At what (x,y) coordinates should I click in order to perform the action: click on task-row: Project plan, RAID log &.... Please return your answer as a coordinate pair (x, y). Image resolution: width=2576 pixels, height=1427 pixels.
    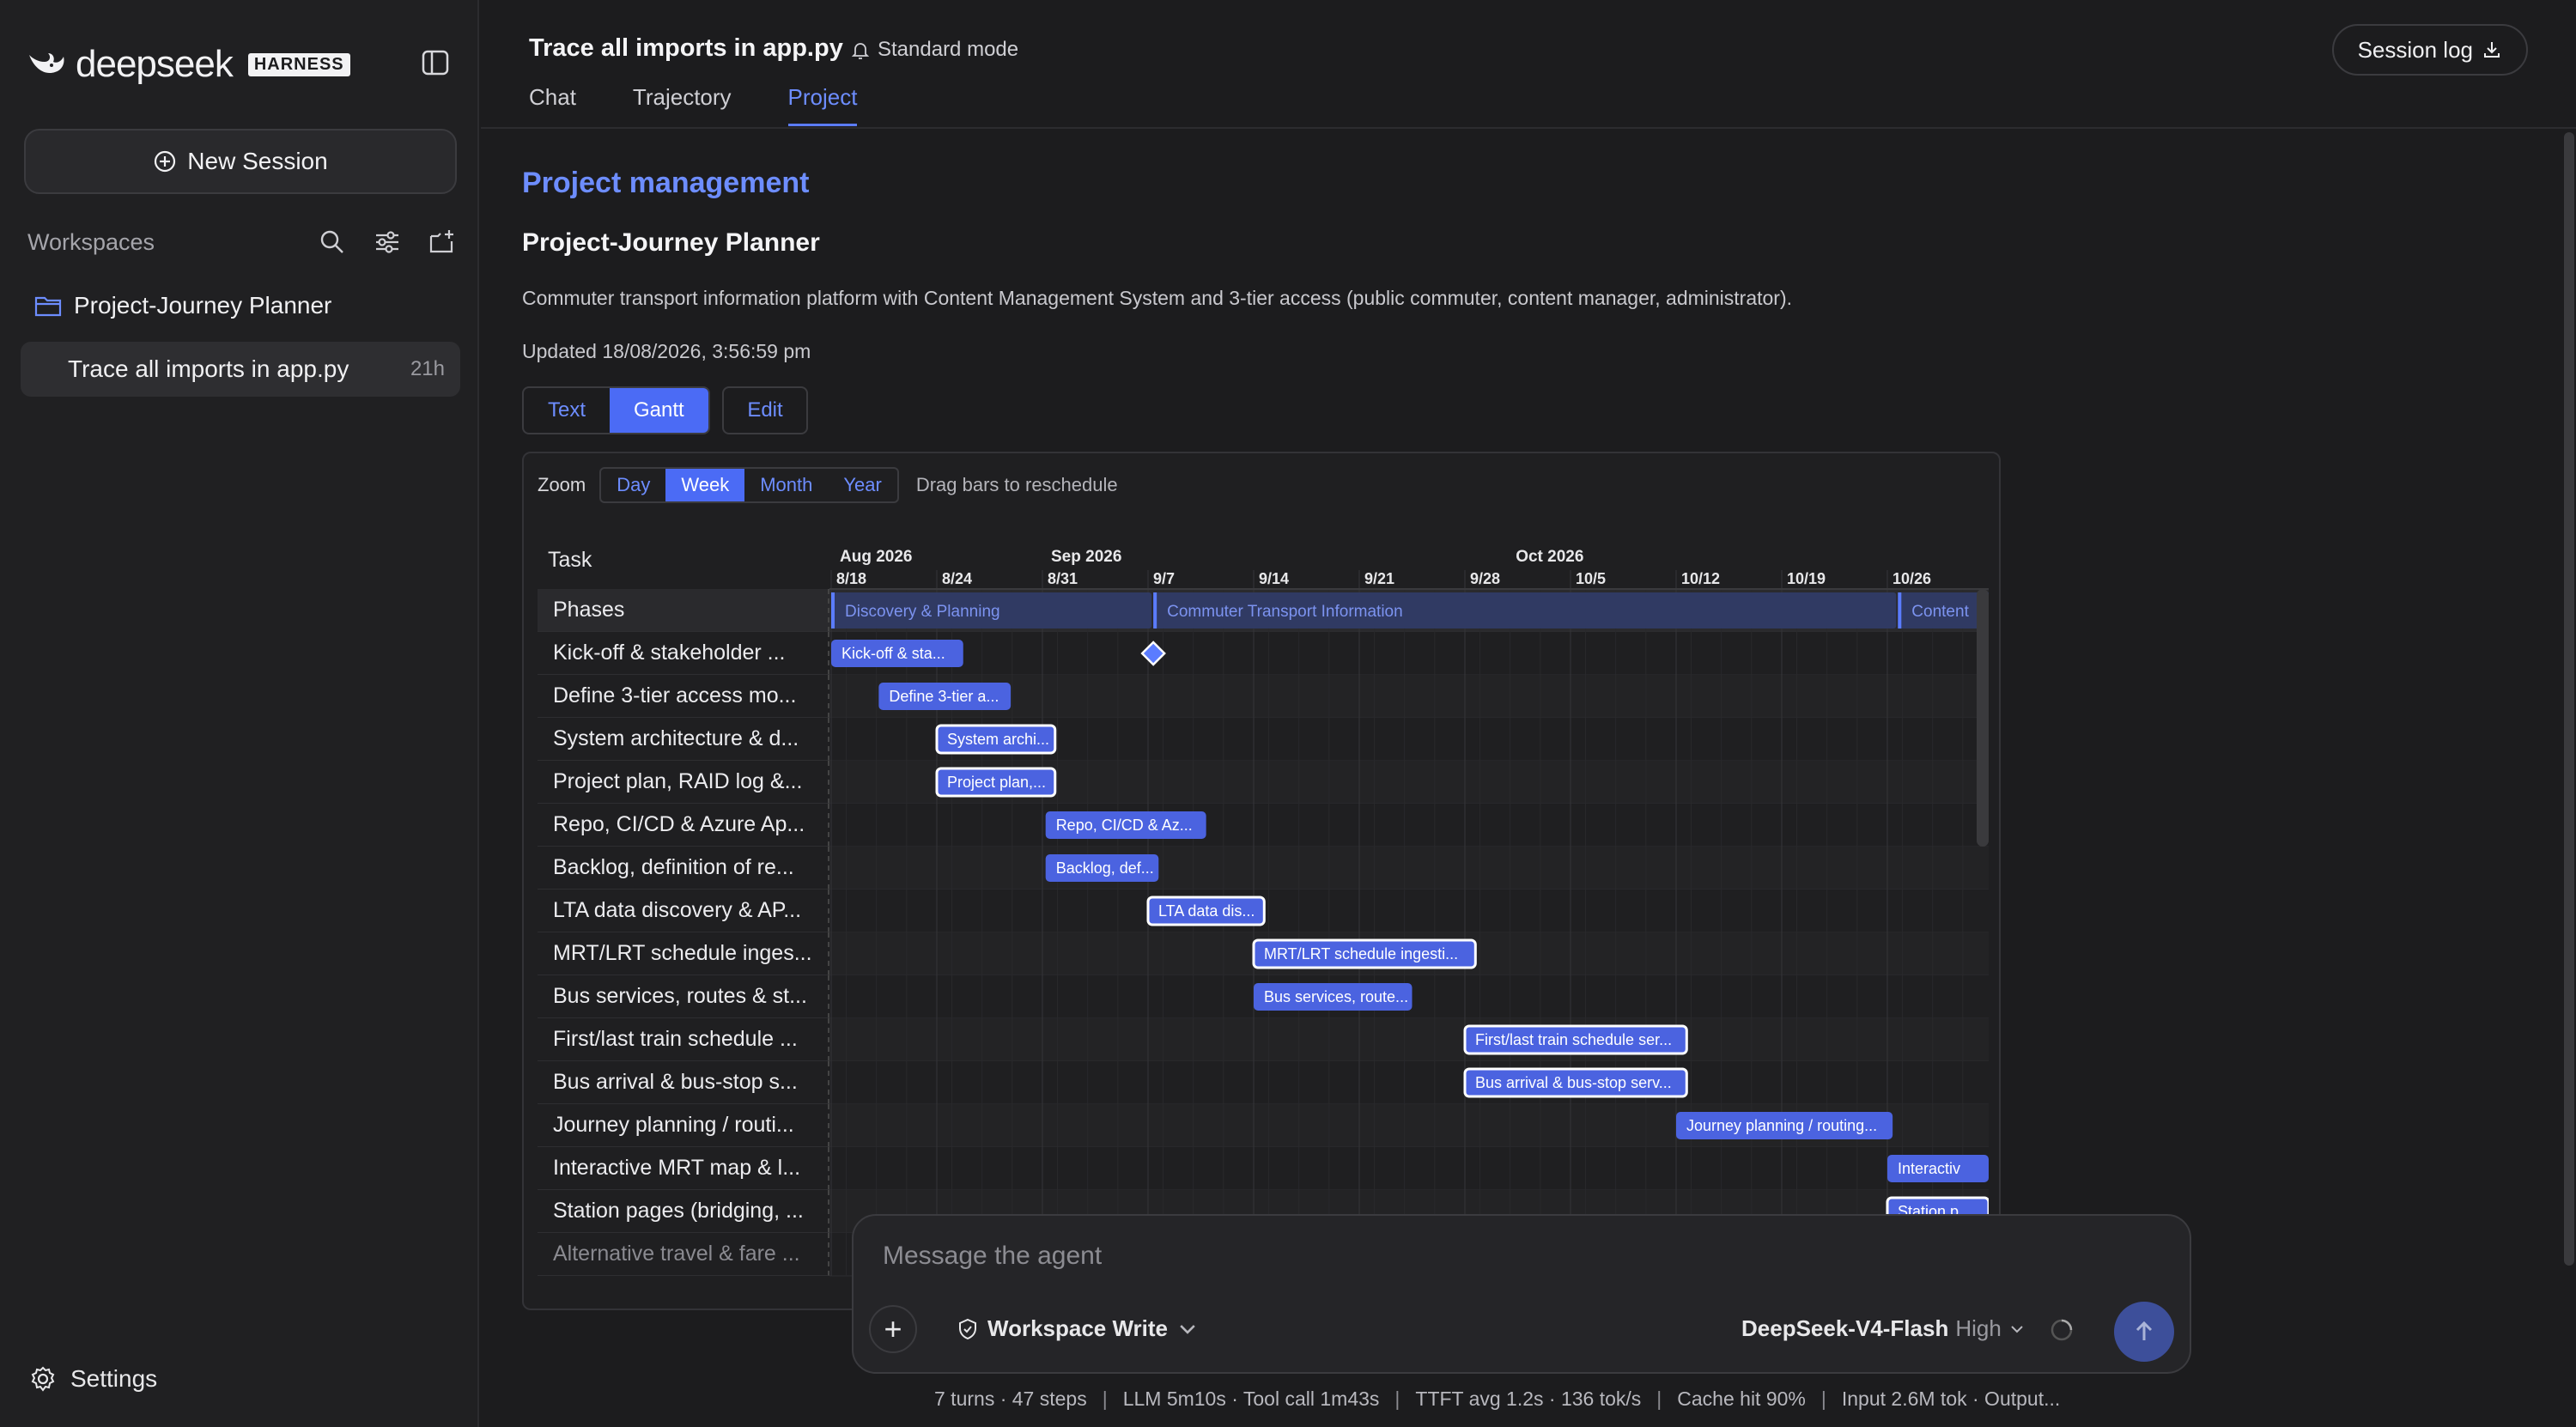
    Looking at the image, I should click on (684, 782).